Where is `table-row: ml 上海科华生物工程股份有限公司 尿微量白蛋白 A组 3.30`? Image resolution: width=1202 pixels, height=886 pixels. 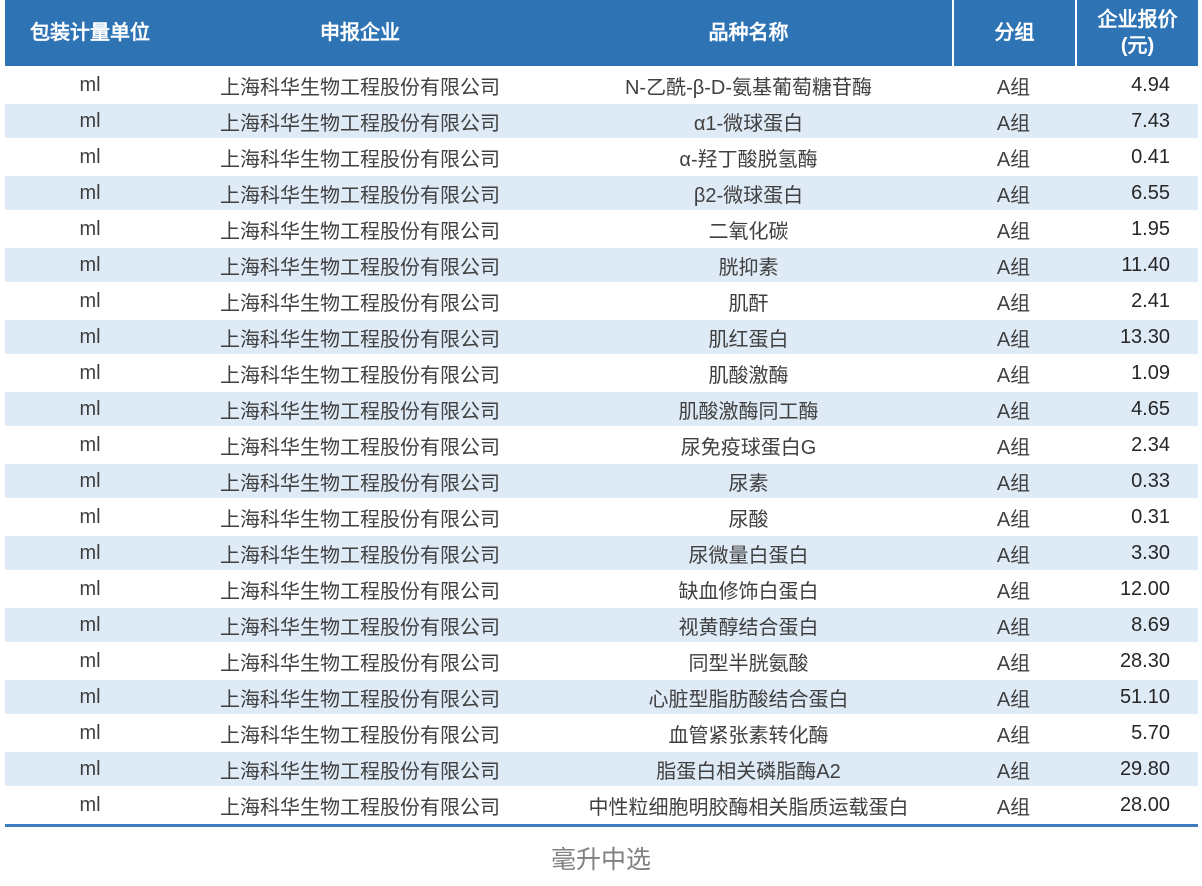
table-row: ml 上海科华生物工程股份有限公司 尿微量白蛋白 A组 3.30 is located at coordinates (601, 554).